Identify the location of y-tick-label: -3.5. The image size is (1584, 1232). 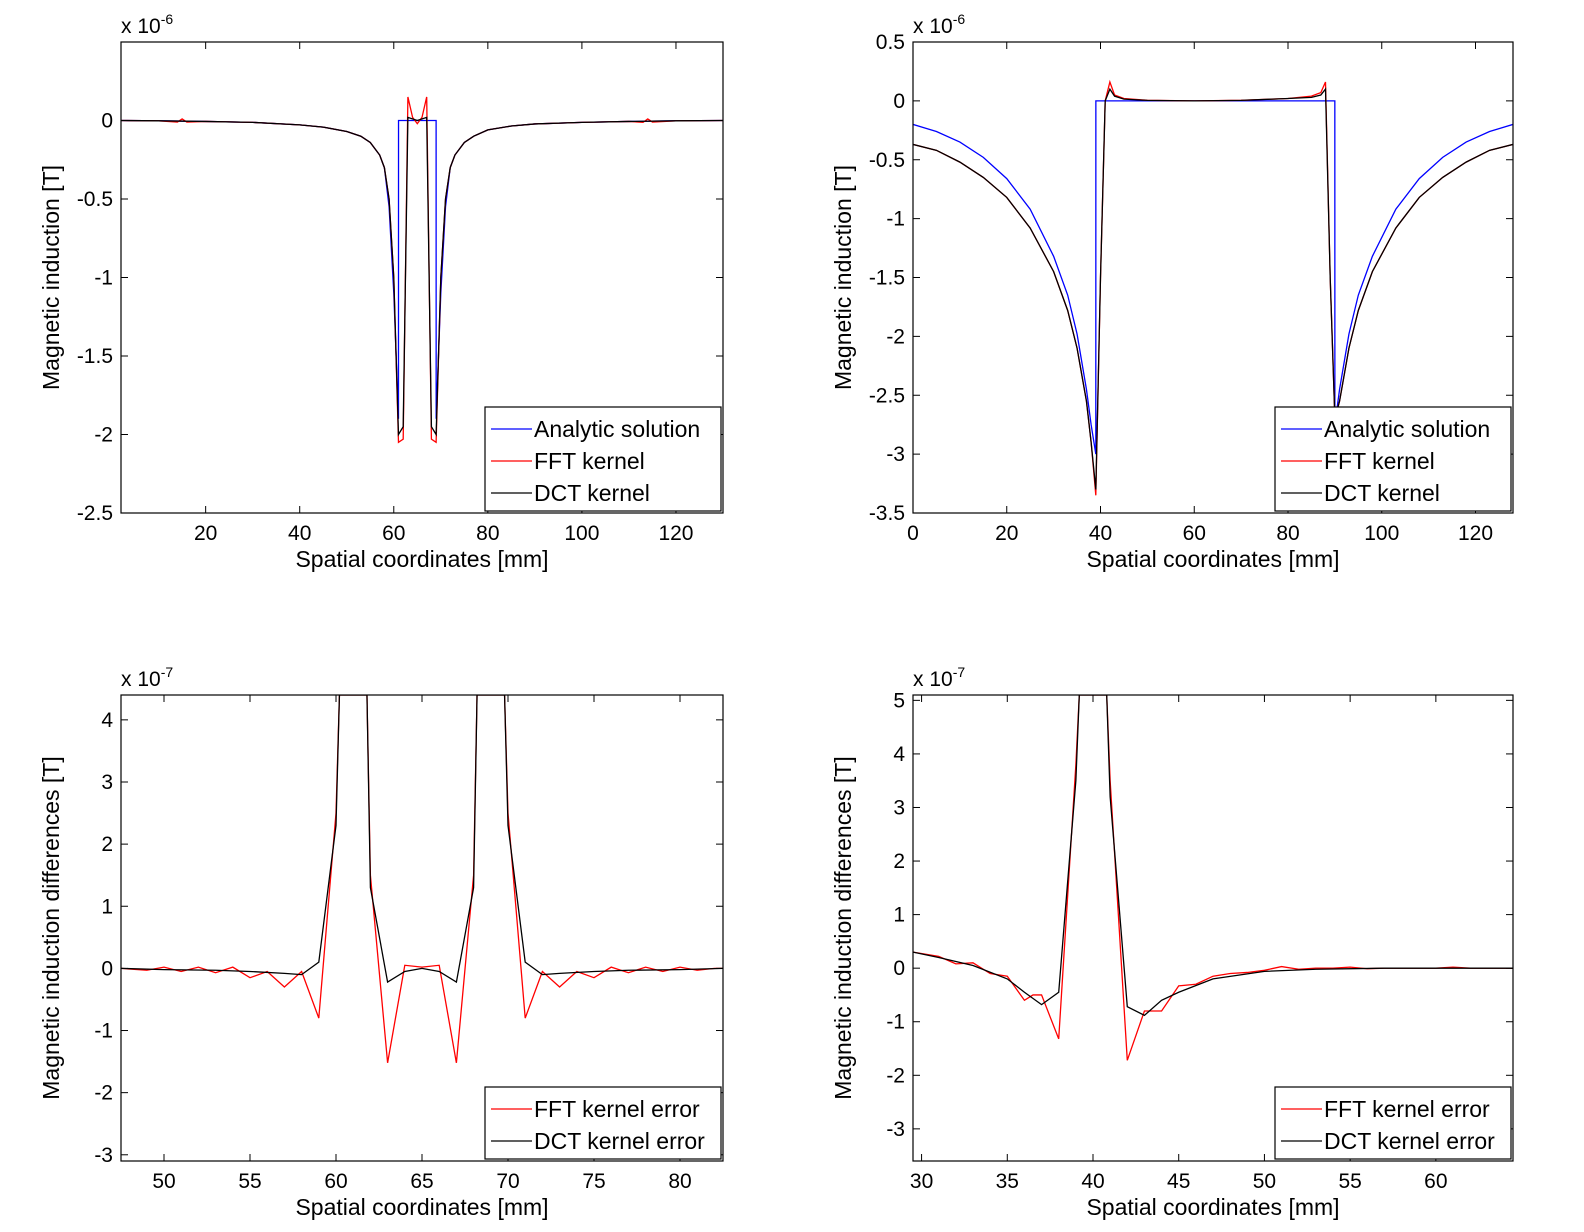
(887, 513).